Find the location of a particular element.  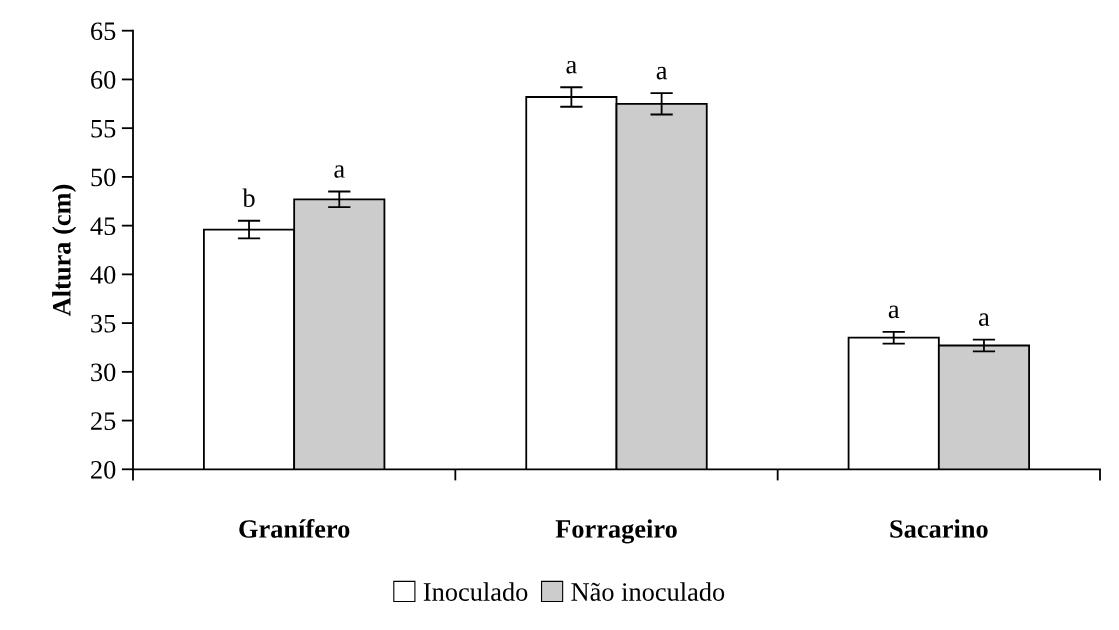

data-label: b is located at coordinates (248, 198).